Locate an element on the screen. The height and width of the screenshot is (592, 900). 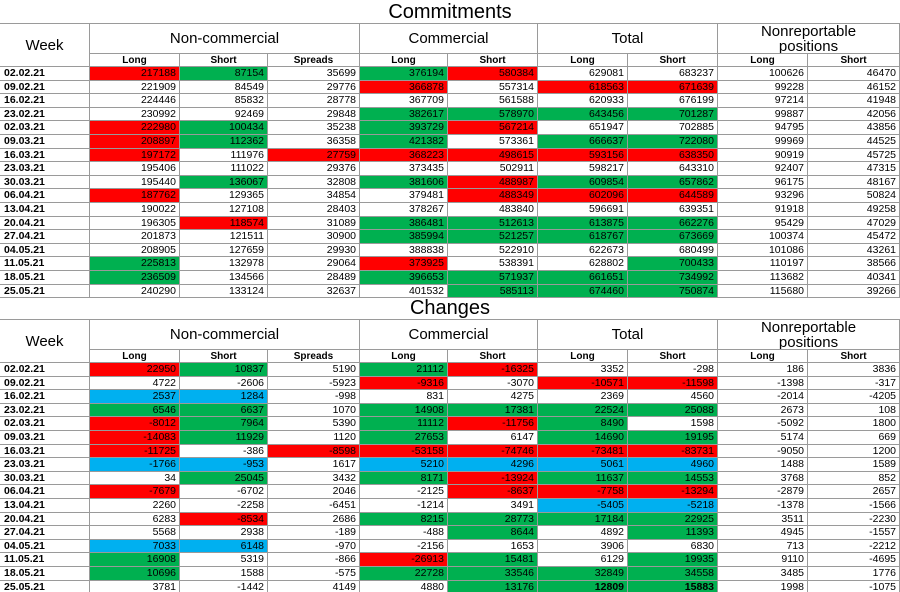
value-cell: -10571 is located at coordinates (583, 383).